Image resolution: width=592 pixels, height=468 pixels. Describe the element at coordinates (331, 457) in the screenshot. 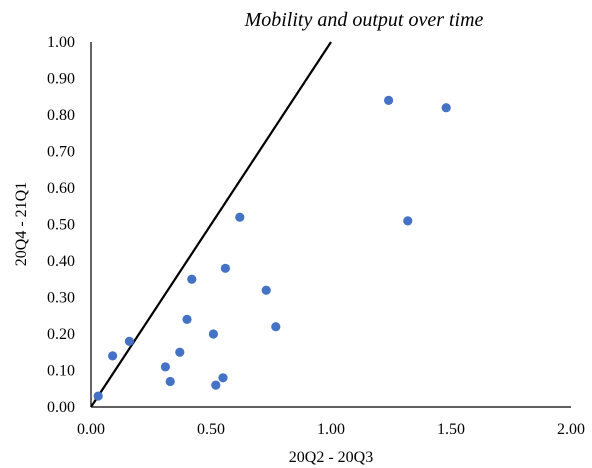

I see `x-axis-label: 20Q2 - 20Q3` at that location.